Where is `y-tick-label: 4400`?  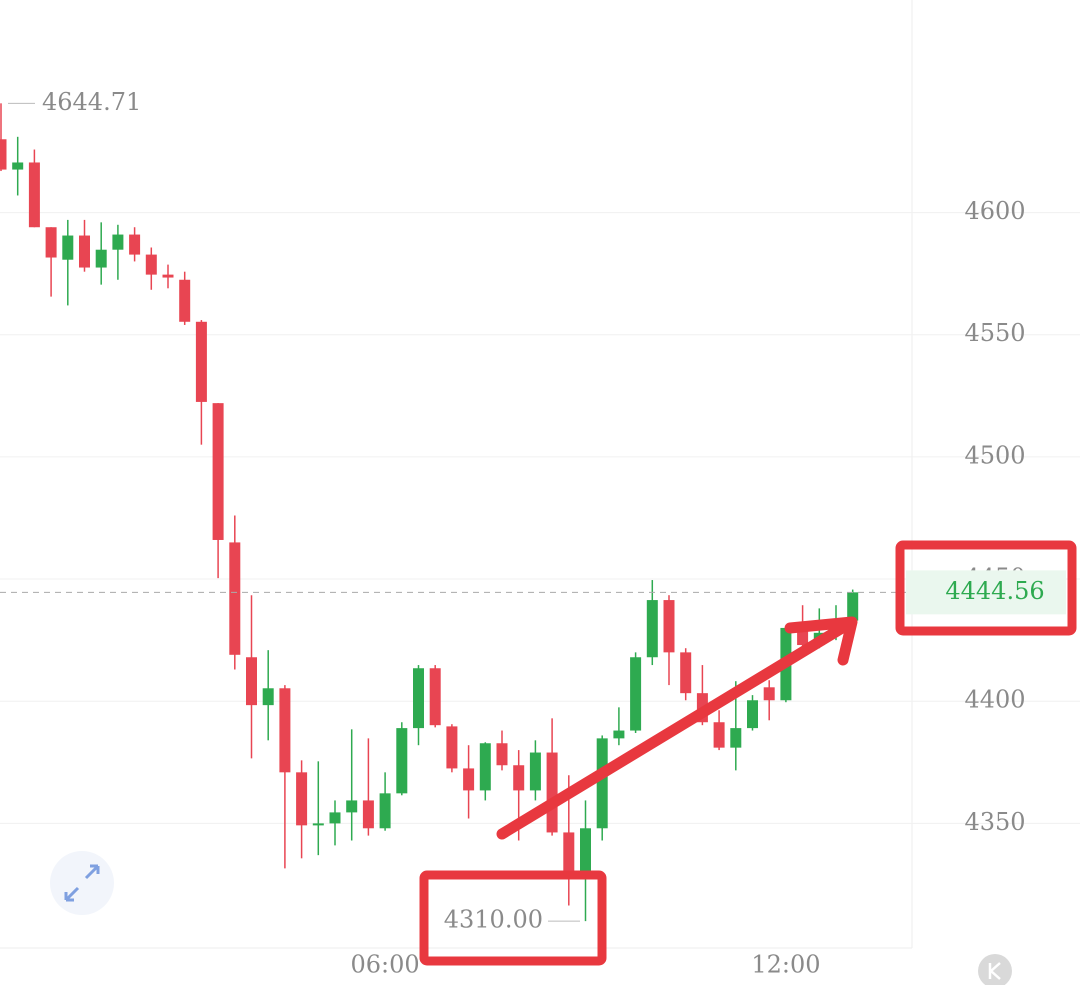 y-tick-label: 4400 is located at coordinates (994, 700).